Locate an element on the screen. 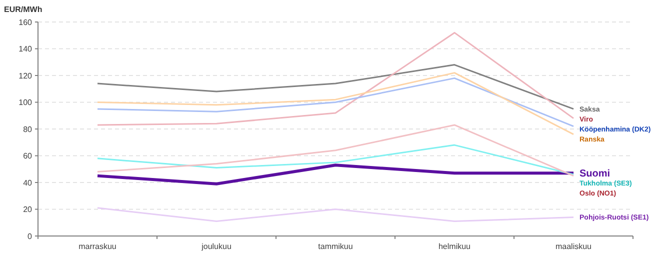 This screenshot has width=665, height=265. y-tick-label: 60 is located at coordinates (28, 156).